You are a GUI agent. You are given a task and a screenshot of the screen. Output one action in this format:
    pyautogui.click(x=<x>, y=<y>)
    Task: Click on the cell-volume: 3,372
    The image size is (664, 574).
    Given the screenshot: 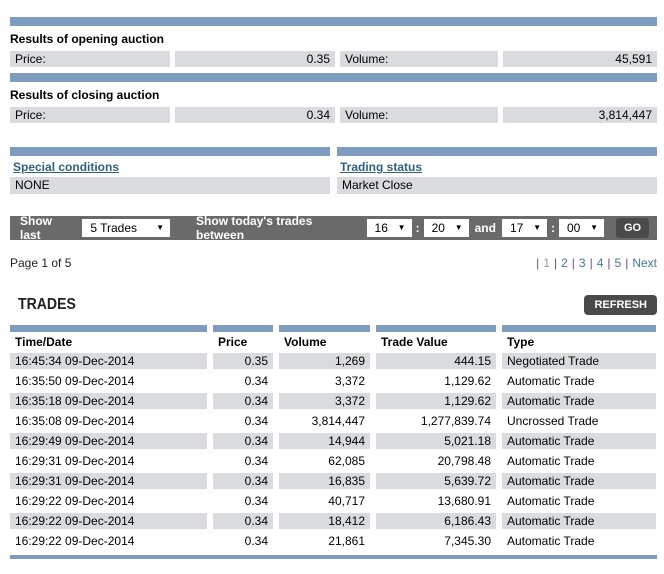 What is the action you would take?
    pyautogui.click(x=324, y=401)
    